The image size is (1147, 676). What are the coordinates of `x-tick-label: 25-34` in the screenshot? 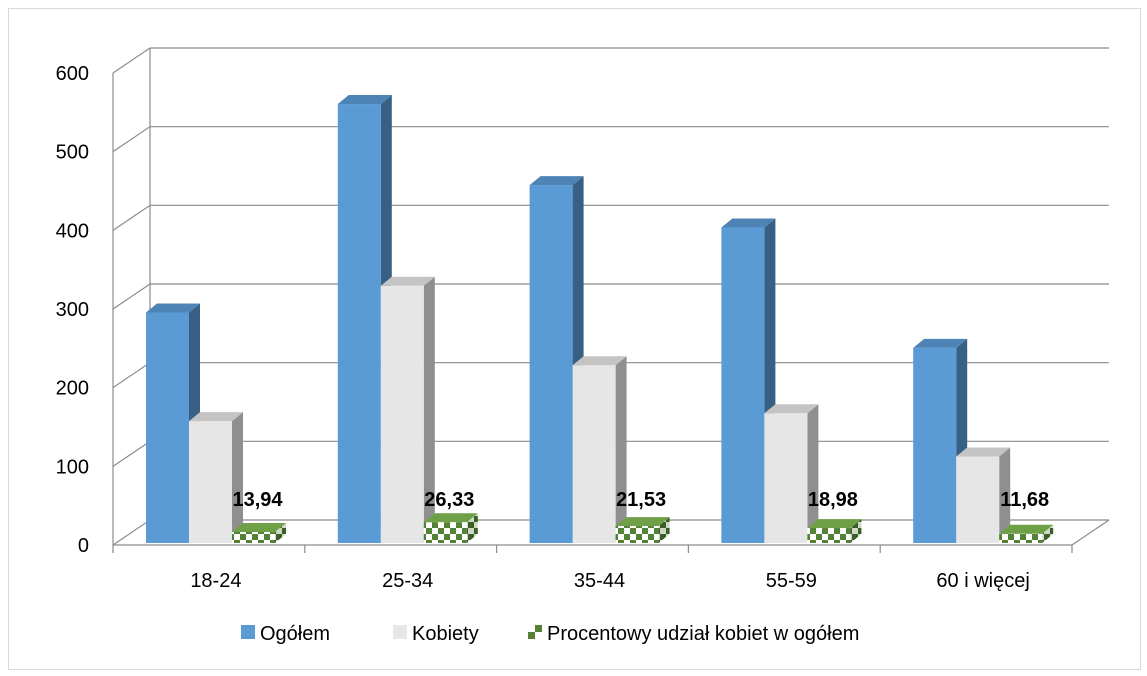 It's located at (407, 581).